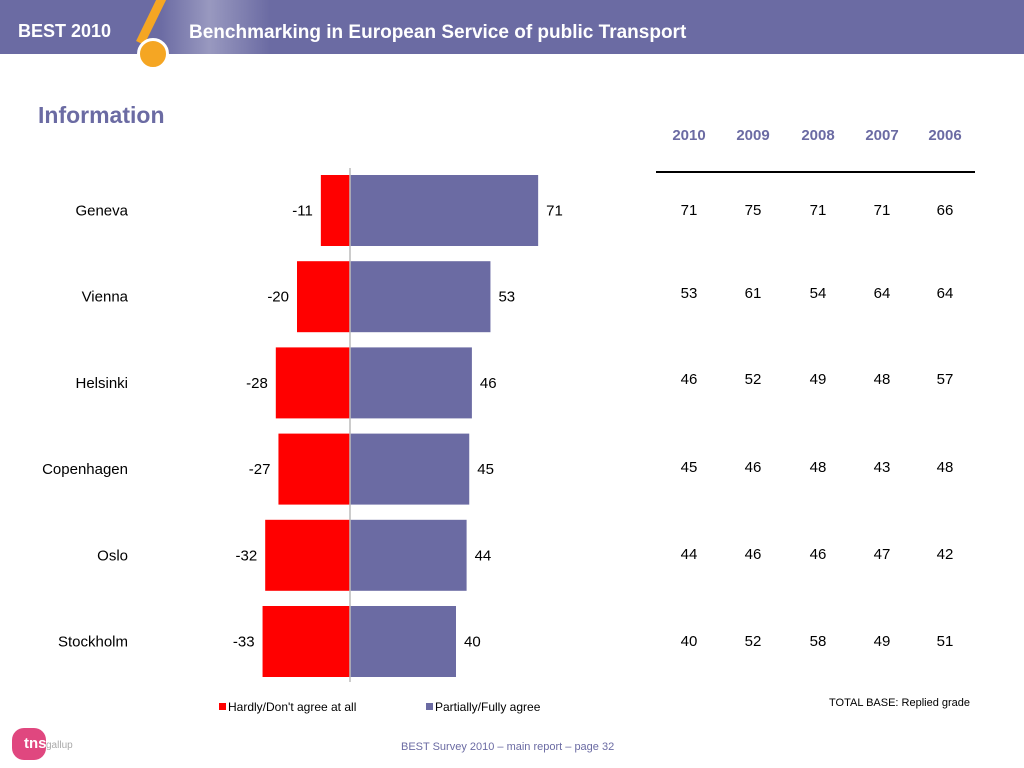 This screenshot has width=1024, height=768. What do you see at coordinates (882, 554) in the screenshot?
I see `table-cell: 47` at bounding box center [882, 554].